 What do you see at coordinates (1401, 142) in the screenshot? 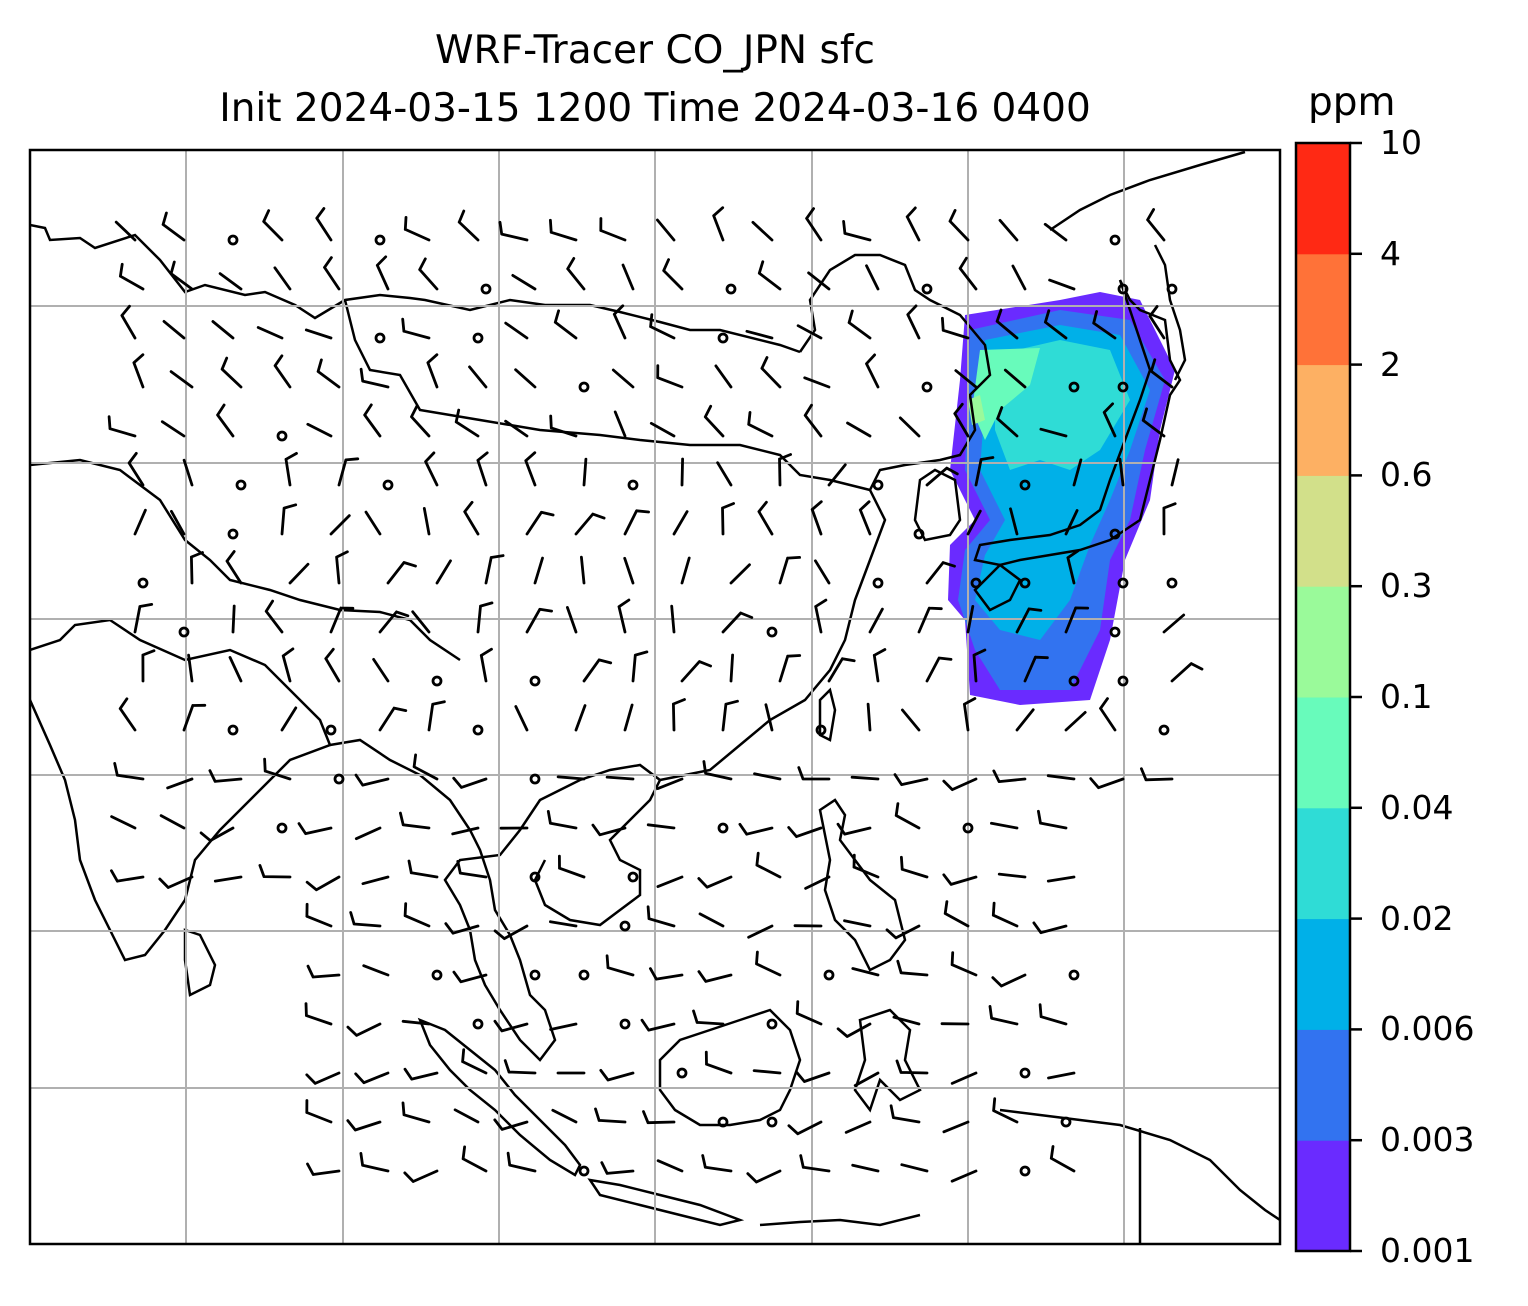
I see `colorbar-tick-label: 10` at bounding box center [1401, 142].